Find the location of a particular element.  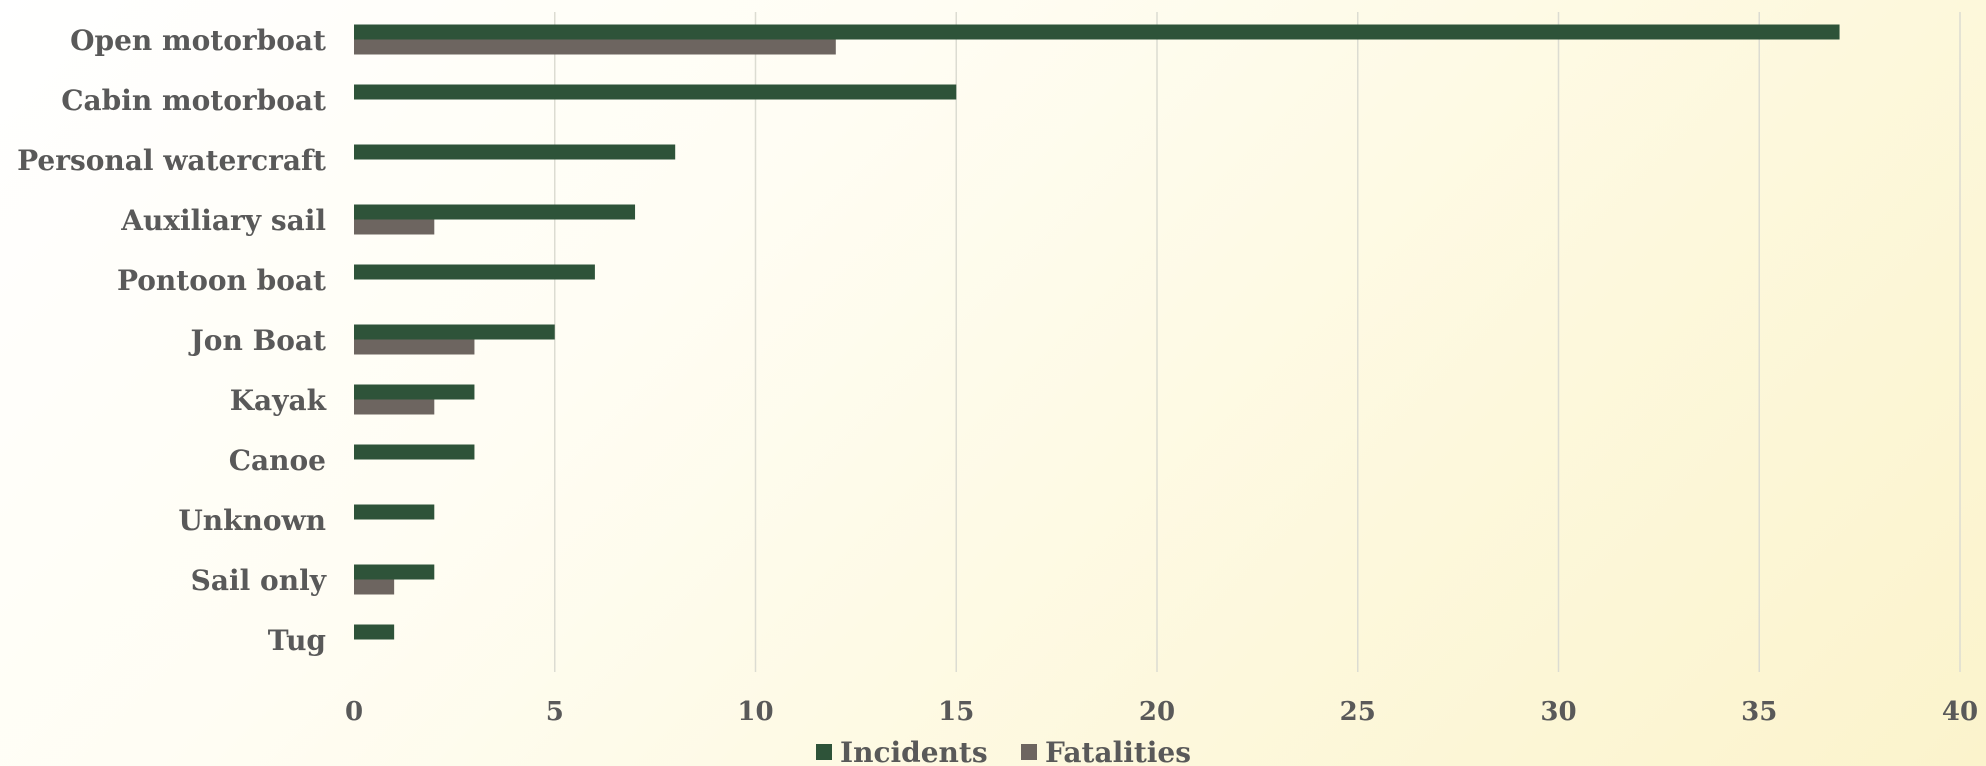

category-label-cabin-motorboat: Cabin motorboat is located at coordinates (193, 100).